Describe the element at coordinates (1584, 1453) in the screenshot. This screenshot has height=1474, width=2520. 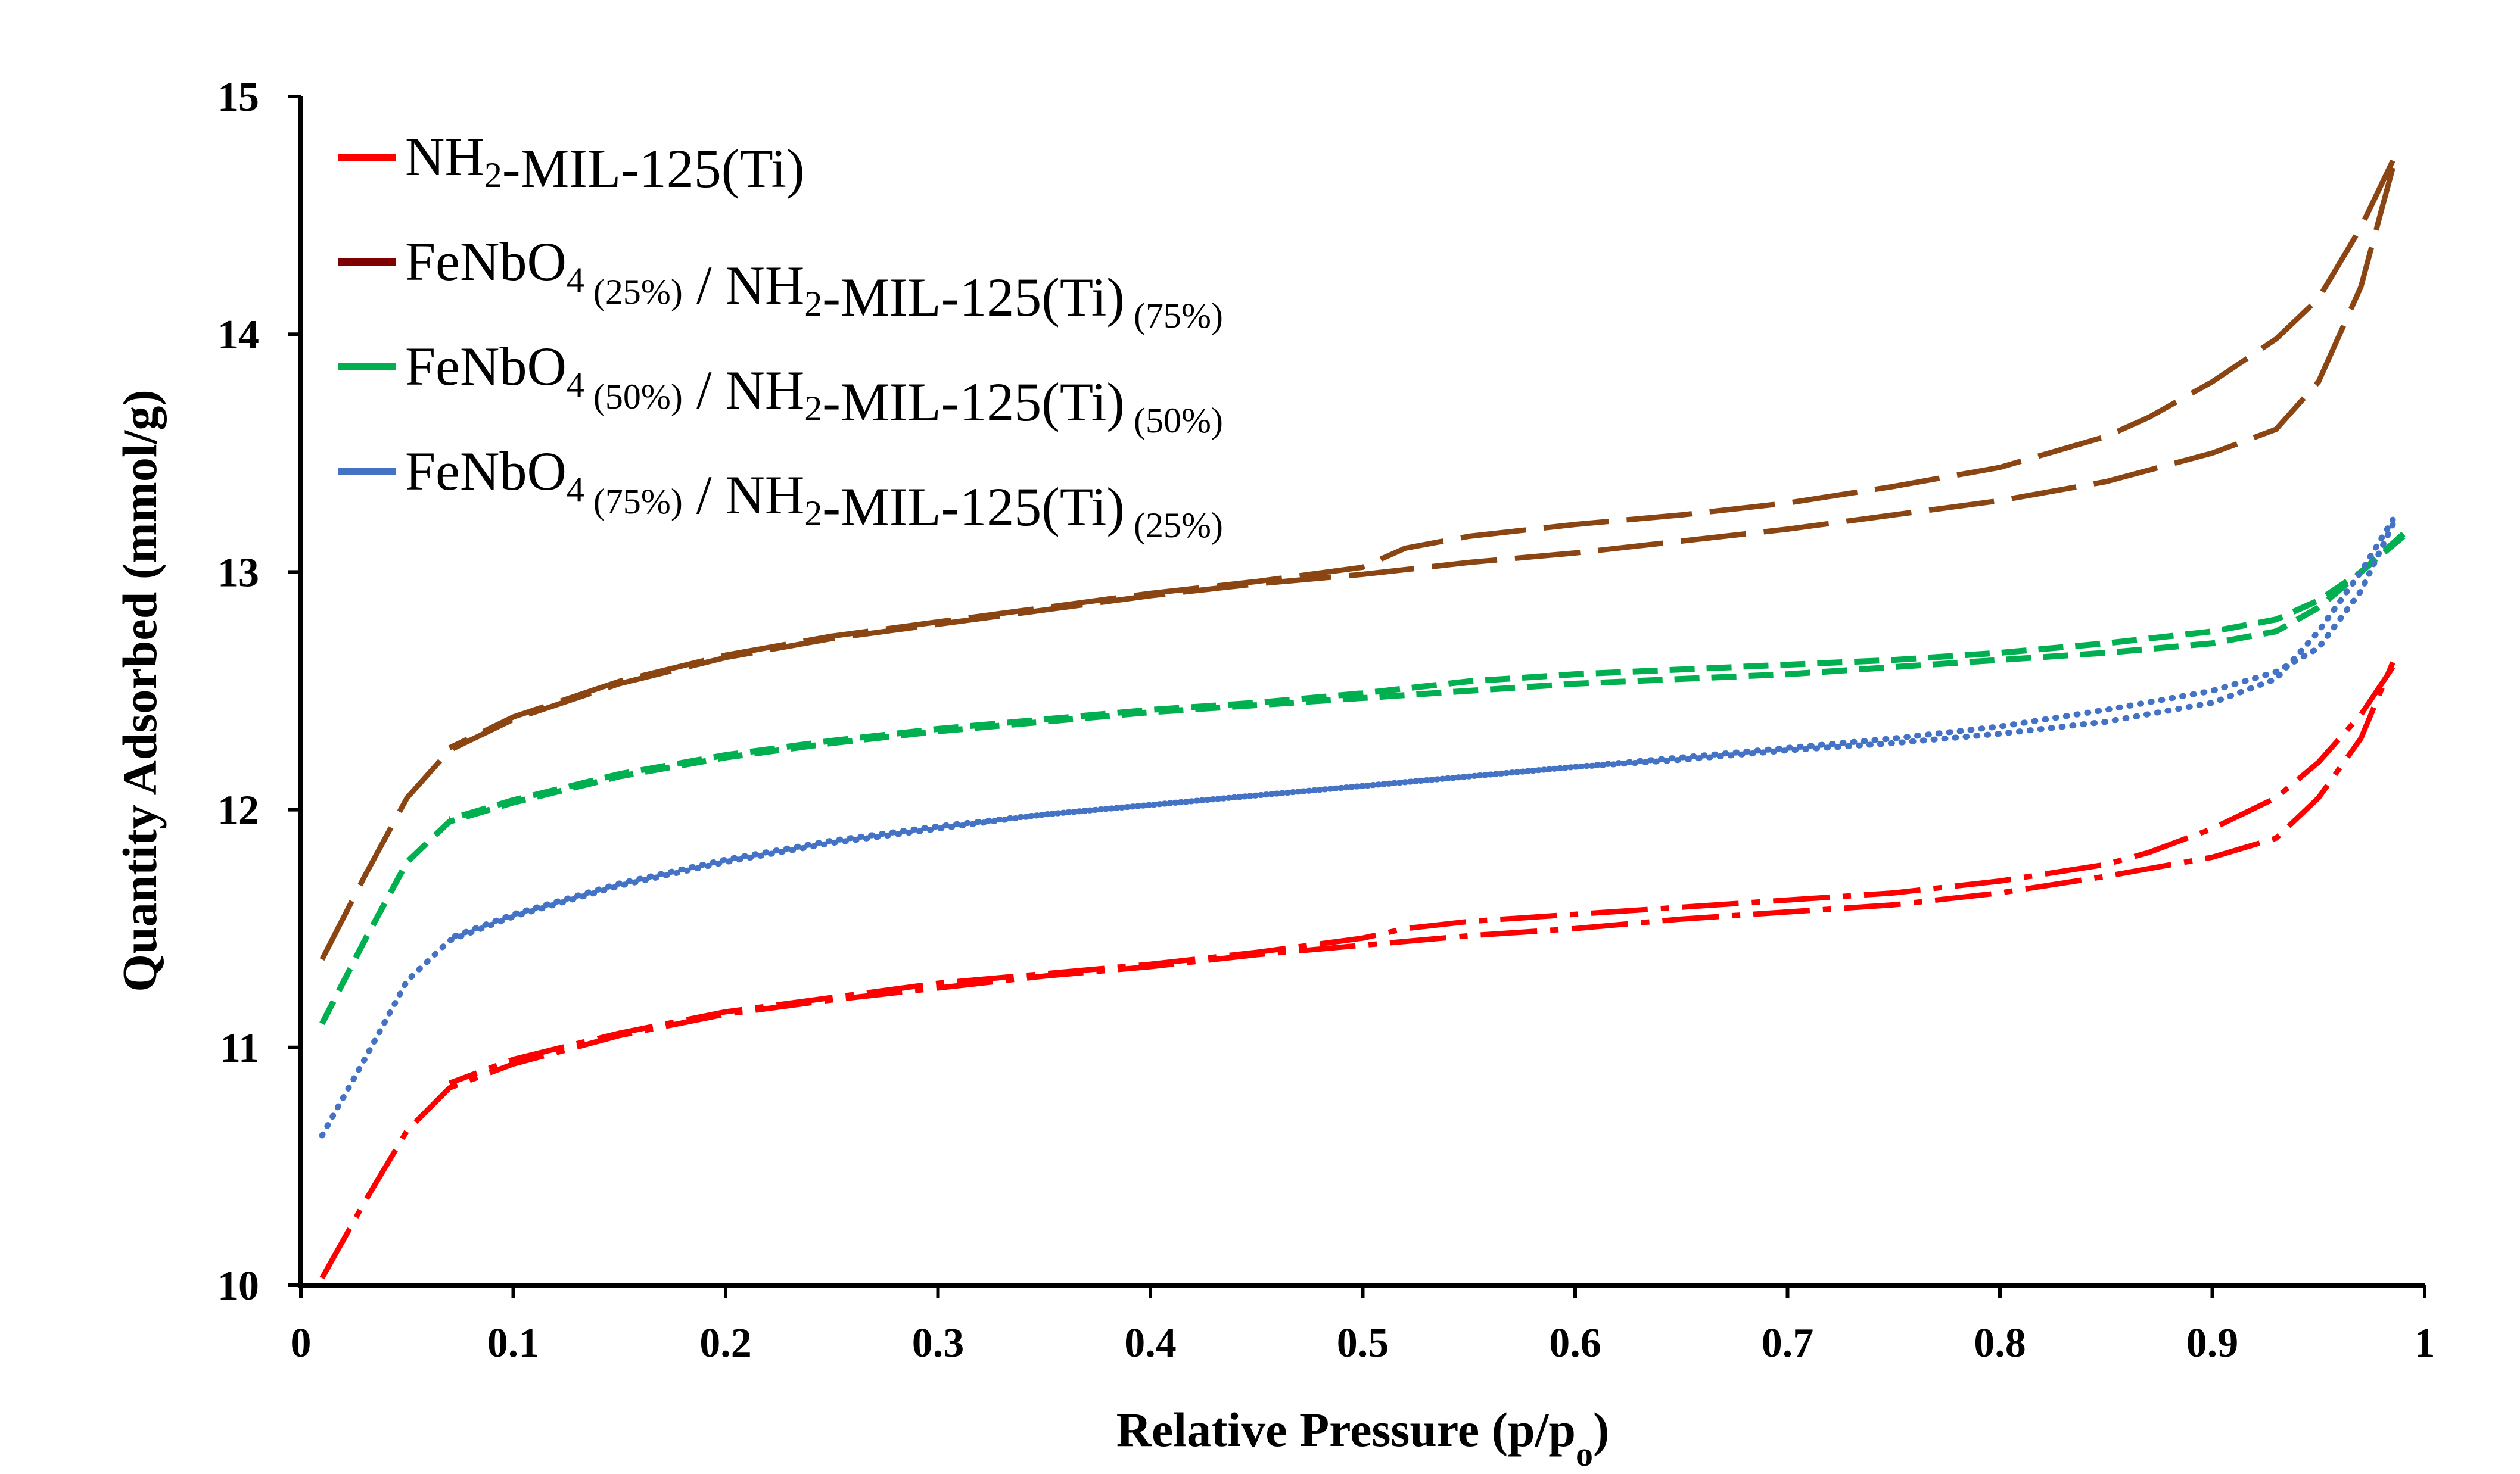
I see `x-axis-title-sub: o` at that location.